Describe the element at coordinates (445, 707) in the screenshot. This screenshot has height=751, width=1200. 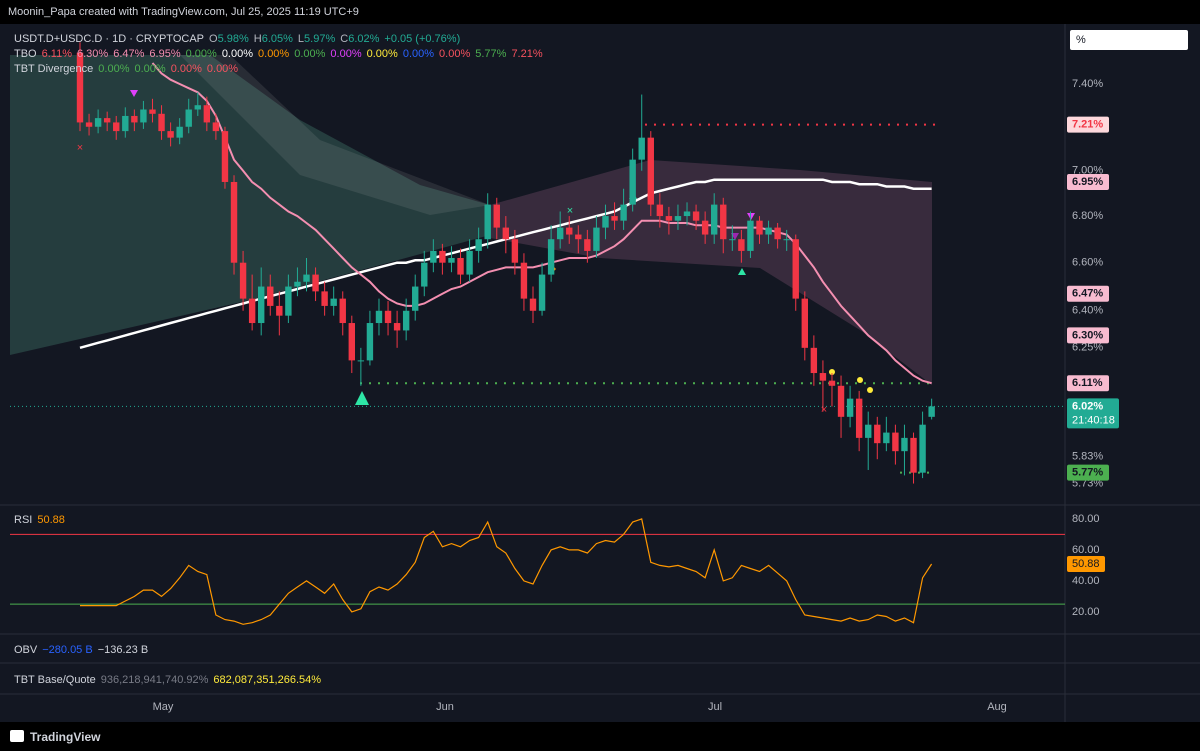
I see `x-tick-label: Jun` at that location.